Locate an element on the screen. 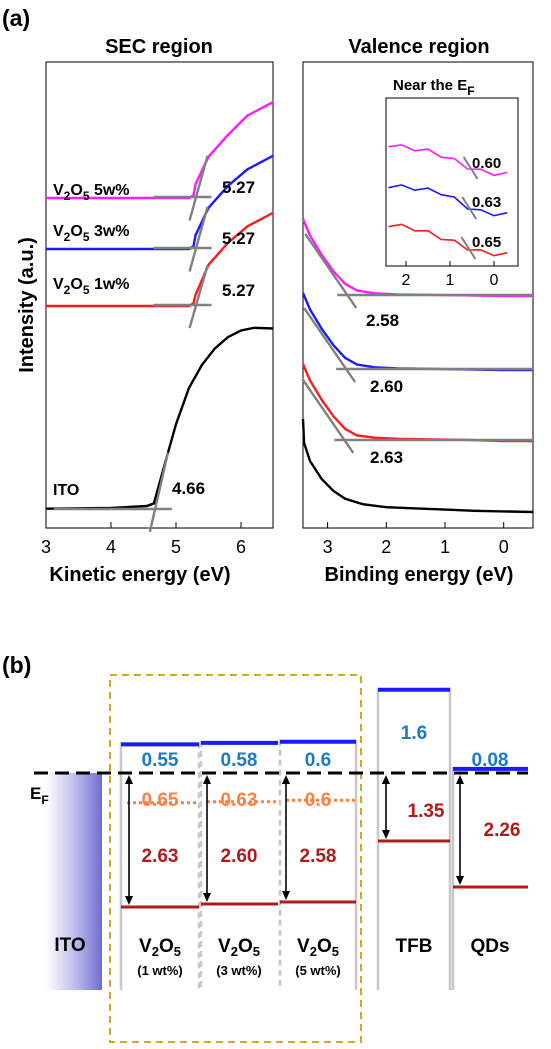 This screenshot has width=551, height=1049. inset-value-1w: 0.65 is located at coordinates (486, 242).